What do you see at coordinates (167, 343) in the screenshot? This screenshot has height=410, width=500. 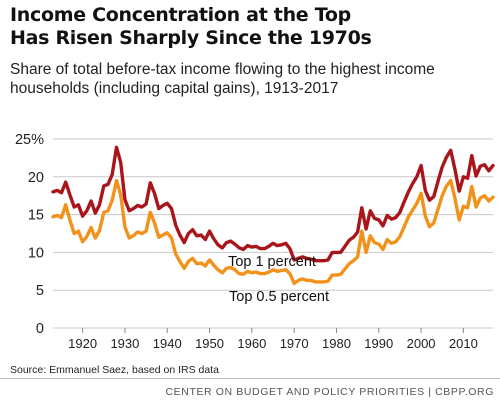 I see `x-tick-label: 1940` at bounding box center [167, 343].